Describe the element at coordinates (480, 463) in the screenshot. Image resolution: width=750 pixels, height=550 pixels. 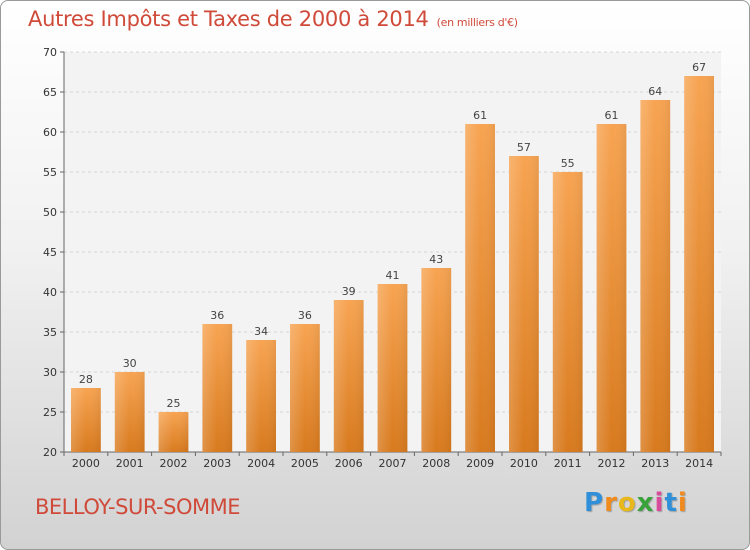
I see `x-tick-label: 2009` at that location.